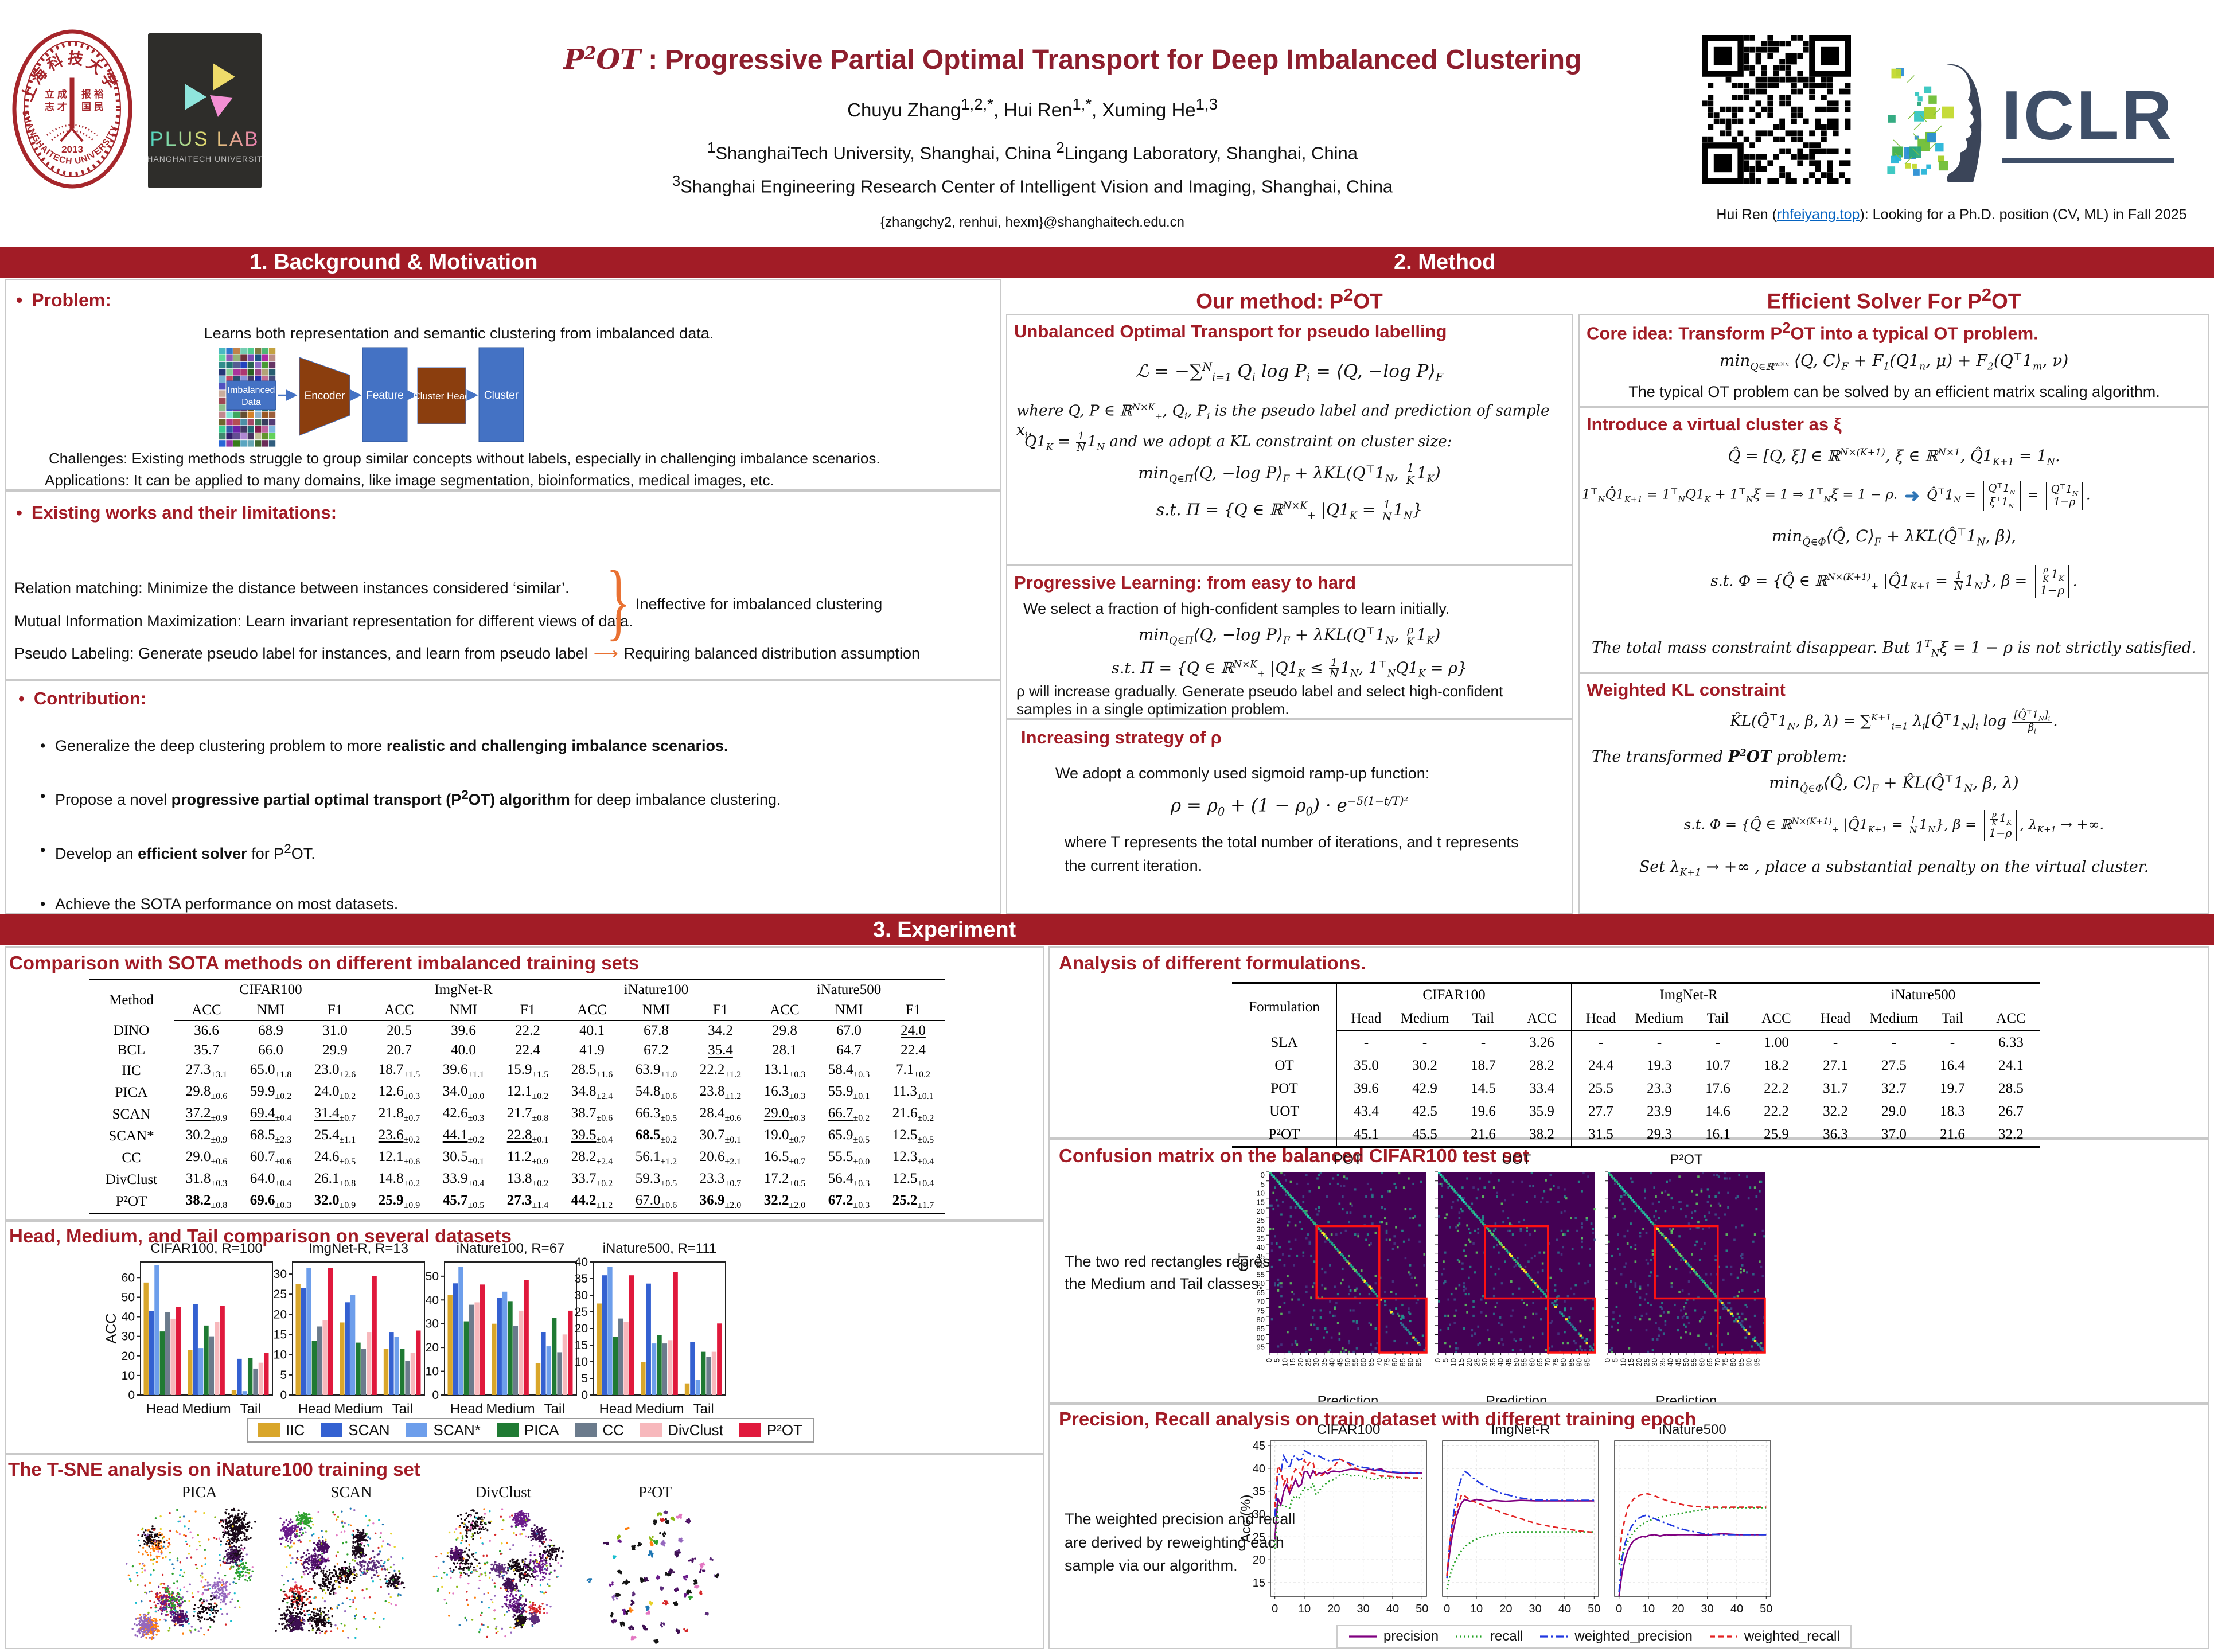 Image resolution: width=2214 pixels, height=1652 pixels. Describe the element at coordinates (205, 158) in the screenshot. I see `svg-text: SHANGHAITECH UNIVERSITY` at that location.